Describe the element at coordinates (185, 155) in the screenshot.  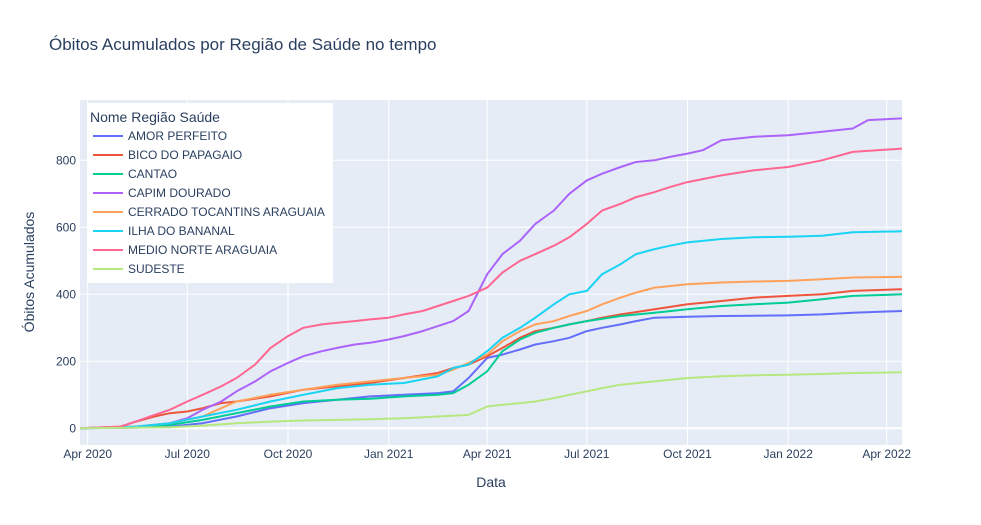
I see `legend-label: BICO DO PAPAGAIO` at that location.